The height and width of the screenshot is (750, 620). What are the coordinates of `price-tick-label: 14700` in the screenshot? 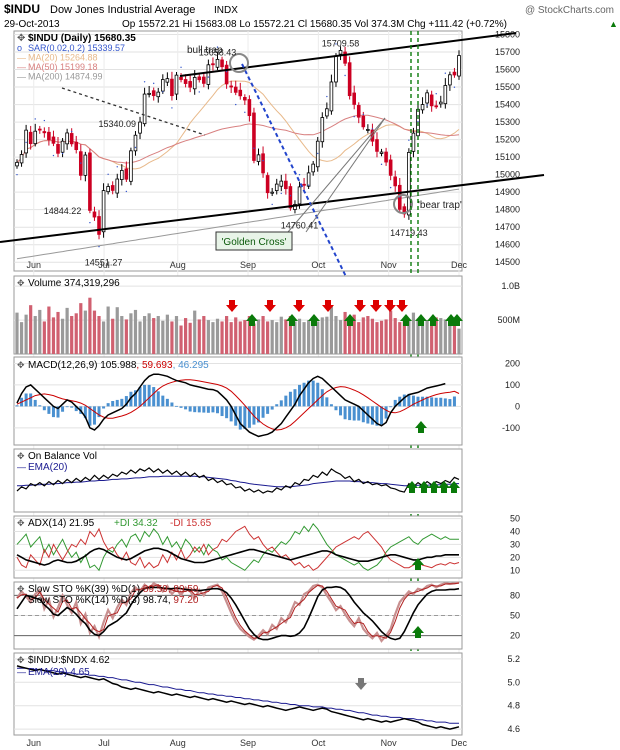 It's located at (507, 227).